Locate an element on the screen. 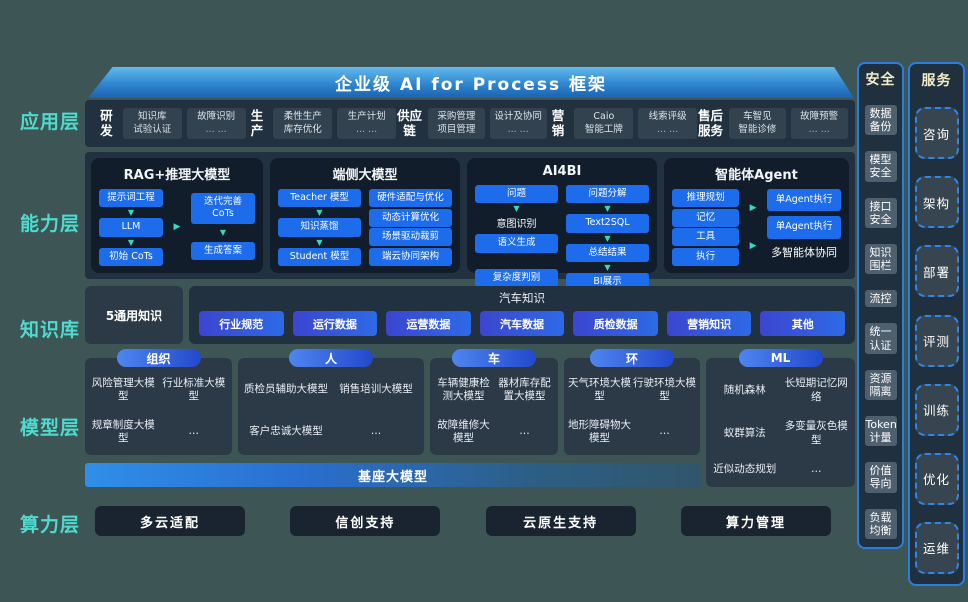 Image resolution: width=968 pixels, height=602 pixels. app-item-line: 柔性生产 is located at coordinates (302, 116).